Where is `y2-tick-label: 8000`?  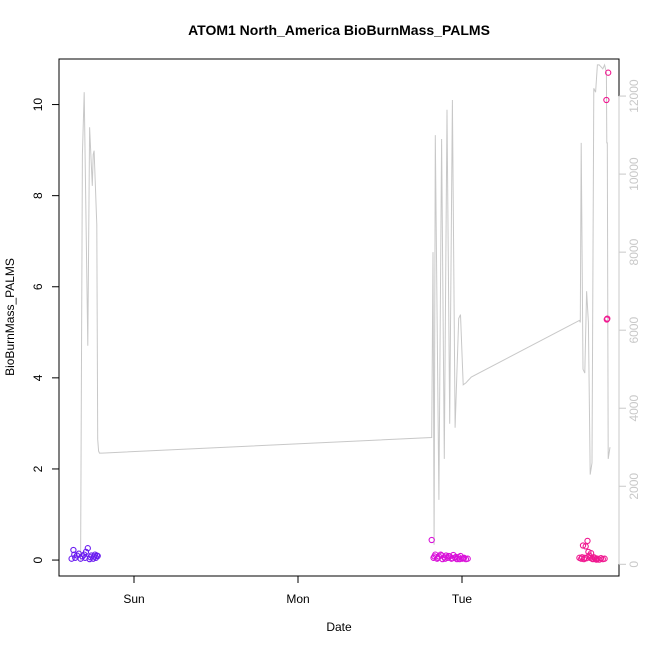
y2-tick-label: 8000 is located at coordinates (634, 251).